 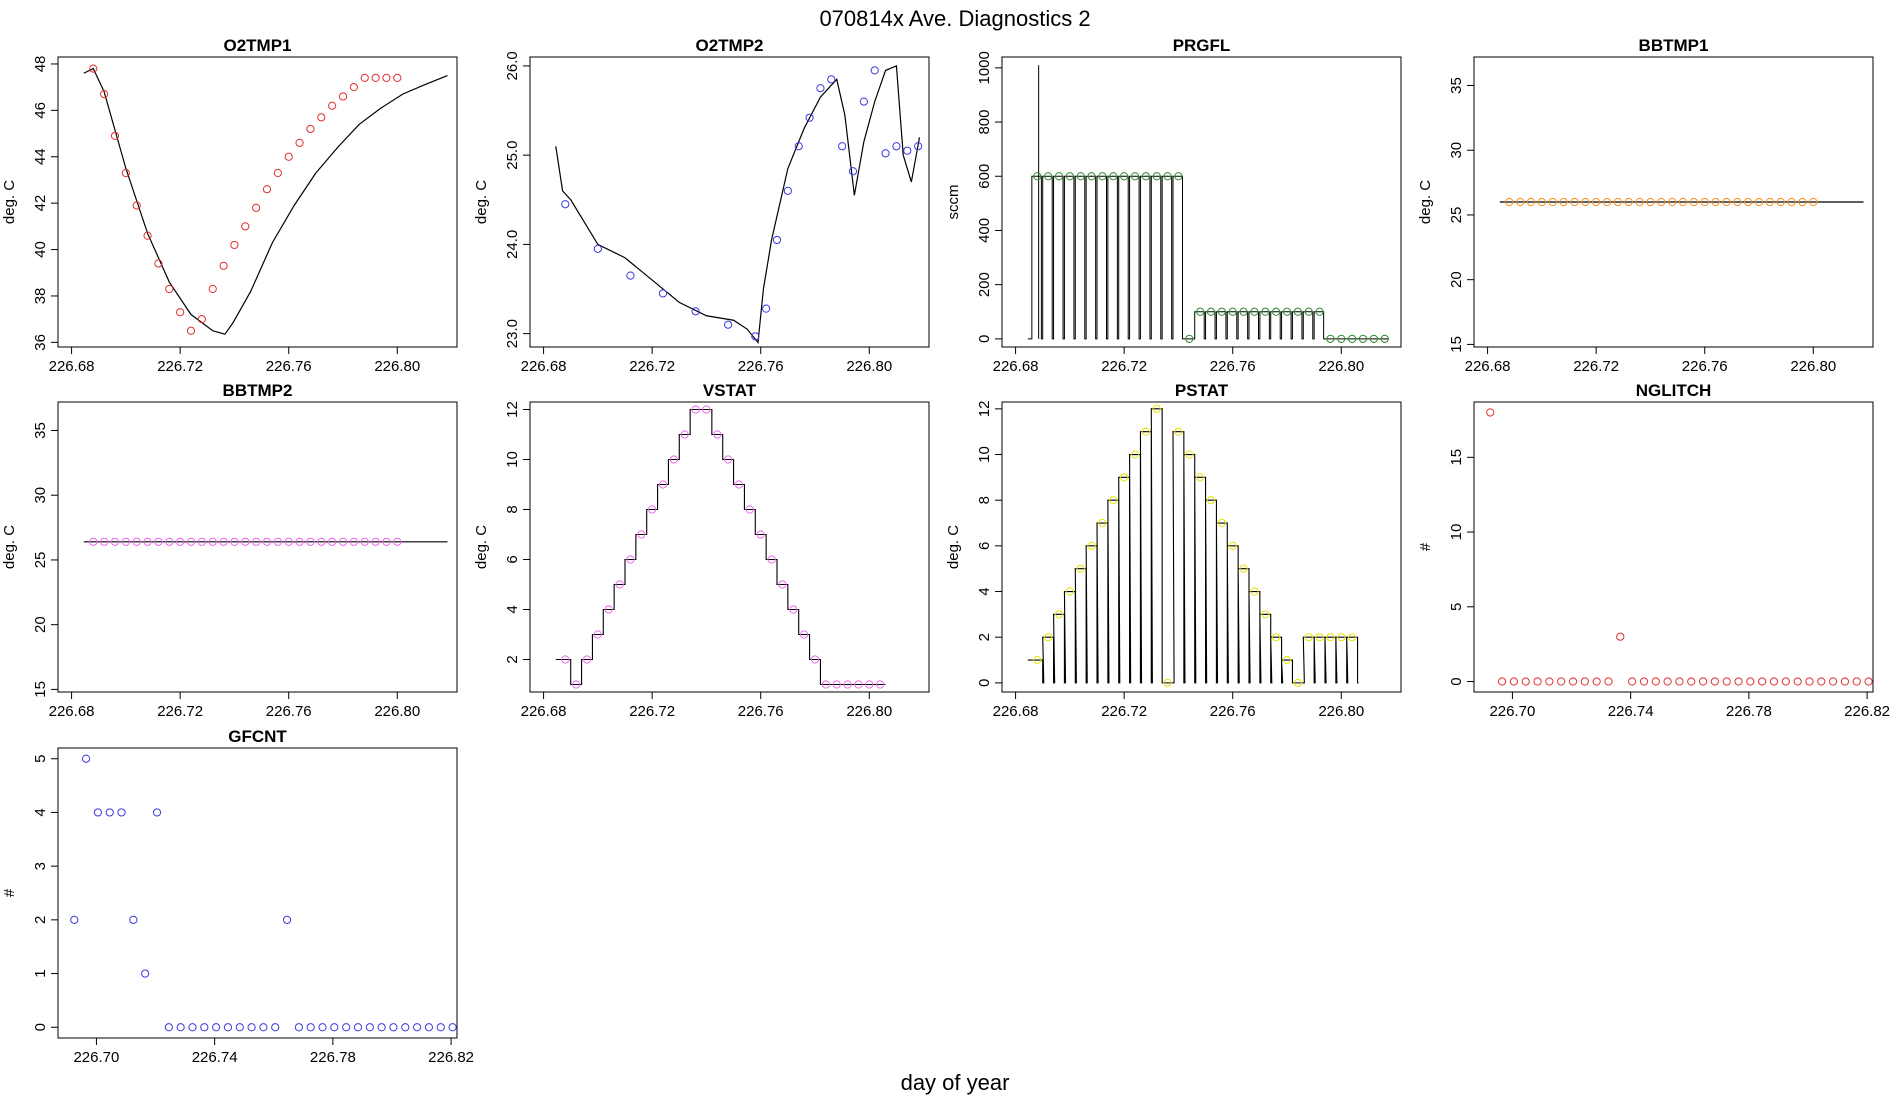 What do you see at coordinates (1456, 344) in the screenshot?
I see `y-tick-label: 15` at bounding box center [1456, 344].